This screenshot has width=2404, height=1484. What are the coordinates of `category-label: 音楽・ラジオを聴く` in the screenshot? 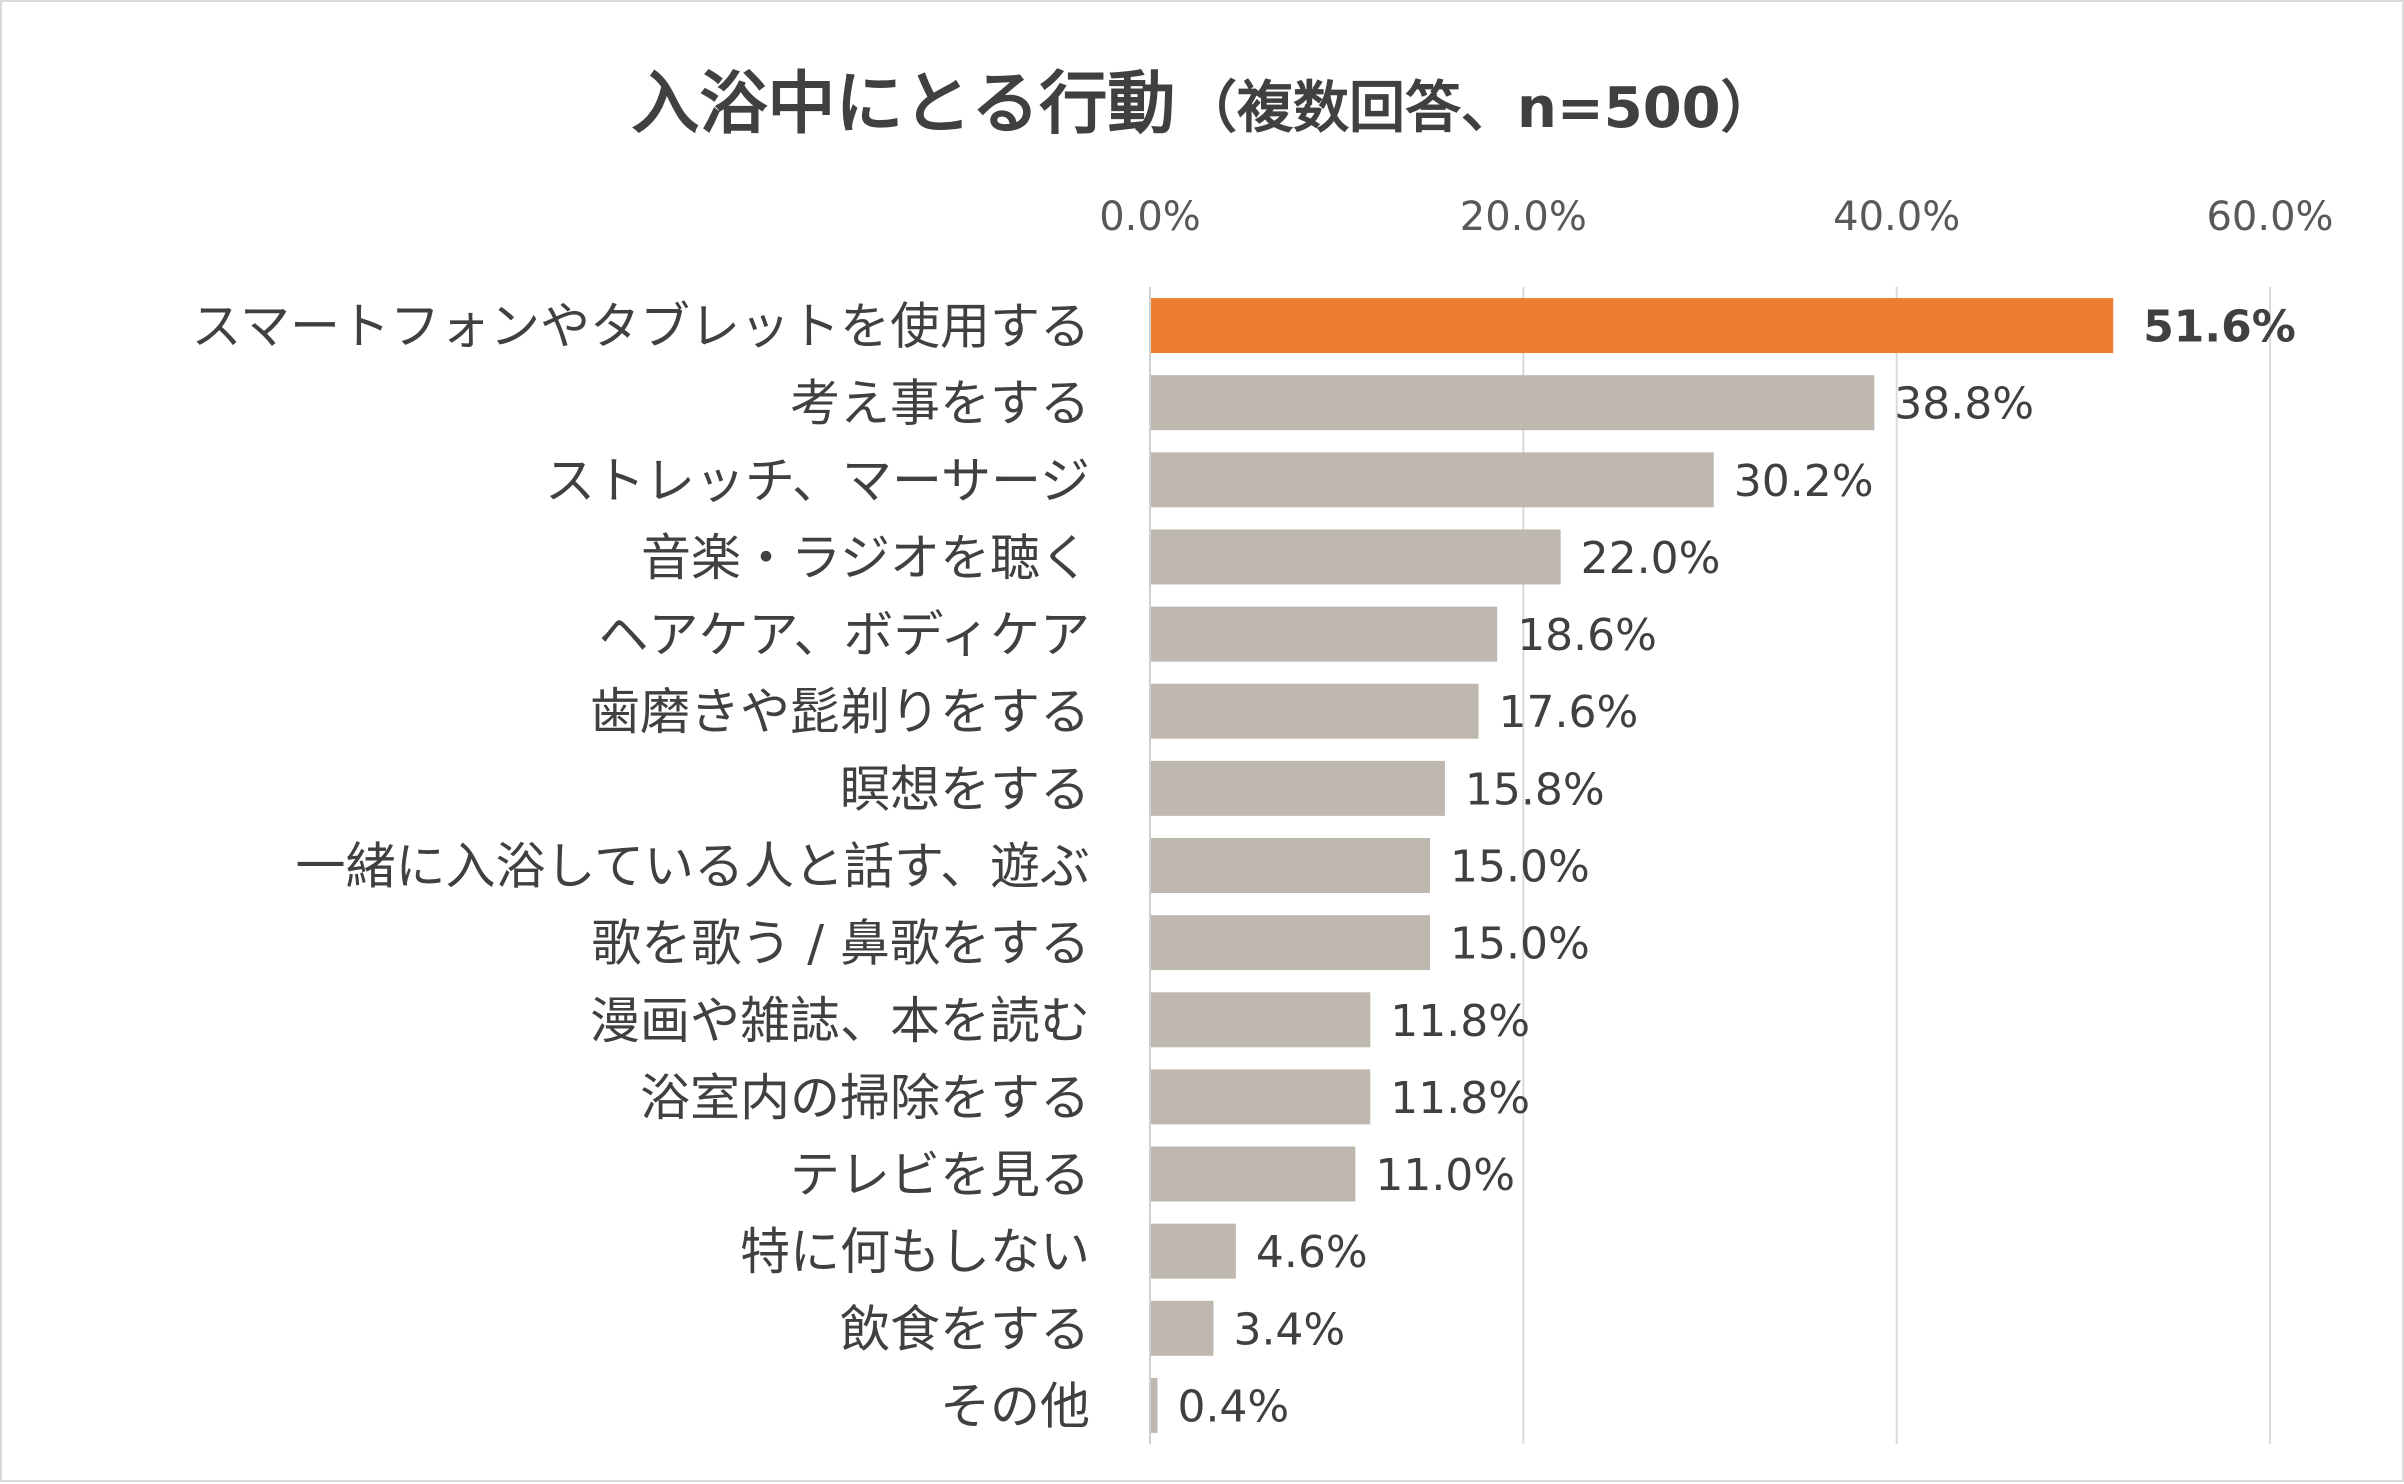 It's located at (865, 558).